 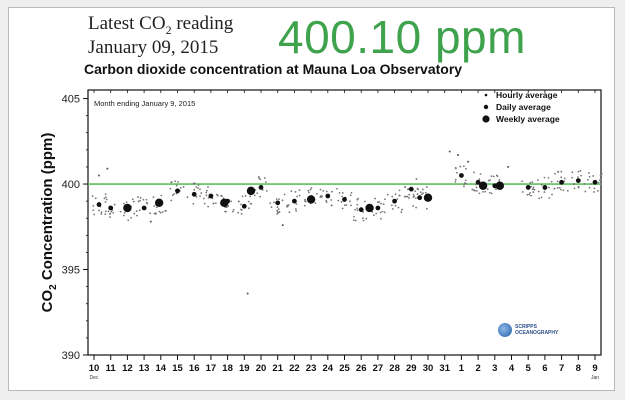 What do you see at coordinates (486, 95) in the screenshot?
I see `legend-marker` at bounding box center [486, 95].